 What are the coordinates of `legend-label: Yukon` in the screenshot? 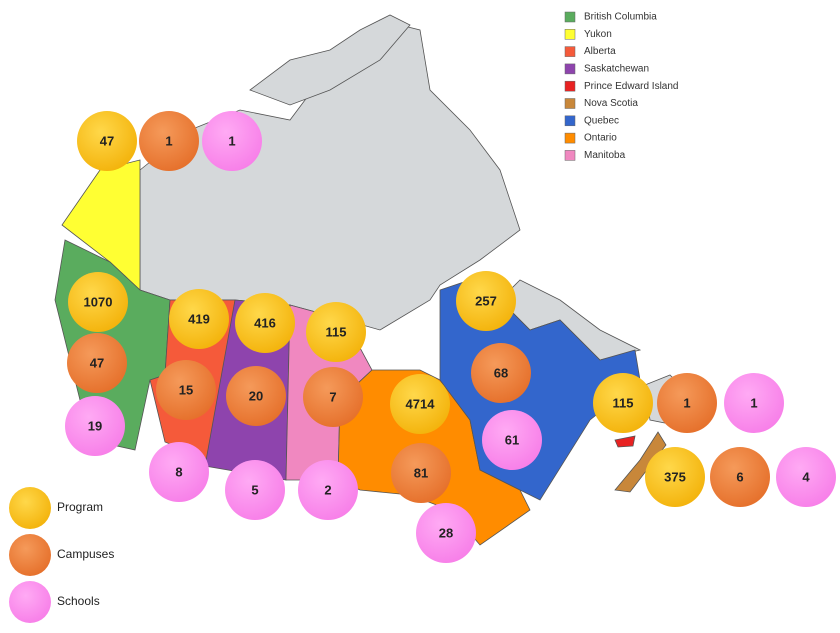 It's located at (598, 34).